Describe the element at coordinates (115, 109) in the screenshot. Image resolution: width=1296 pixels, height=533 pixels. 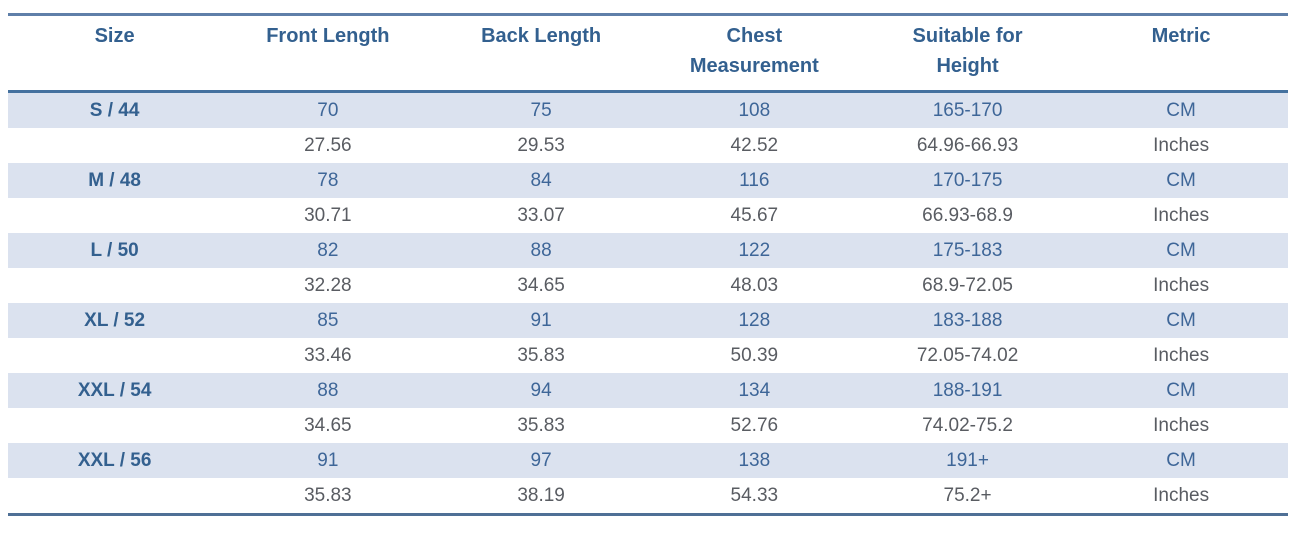
I see `size-cell: S / 44` at that location.